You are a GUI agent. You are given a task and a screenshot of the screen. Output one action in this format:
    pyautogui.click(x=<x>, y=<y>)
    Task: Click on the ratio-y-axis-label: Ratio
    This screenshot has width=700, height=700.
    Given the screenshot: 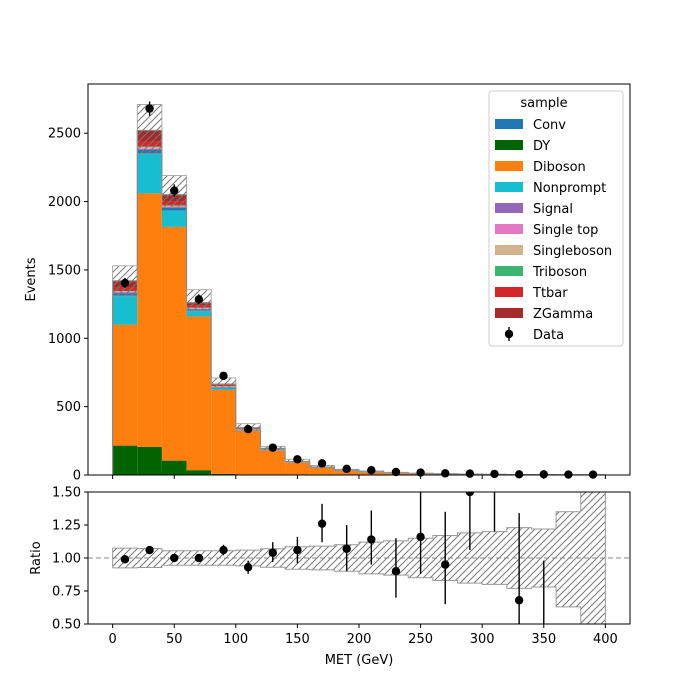 What is the action you would take?
    pyautogui.click(x=36, y=557)
    